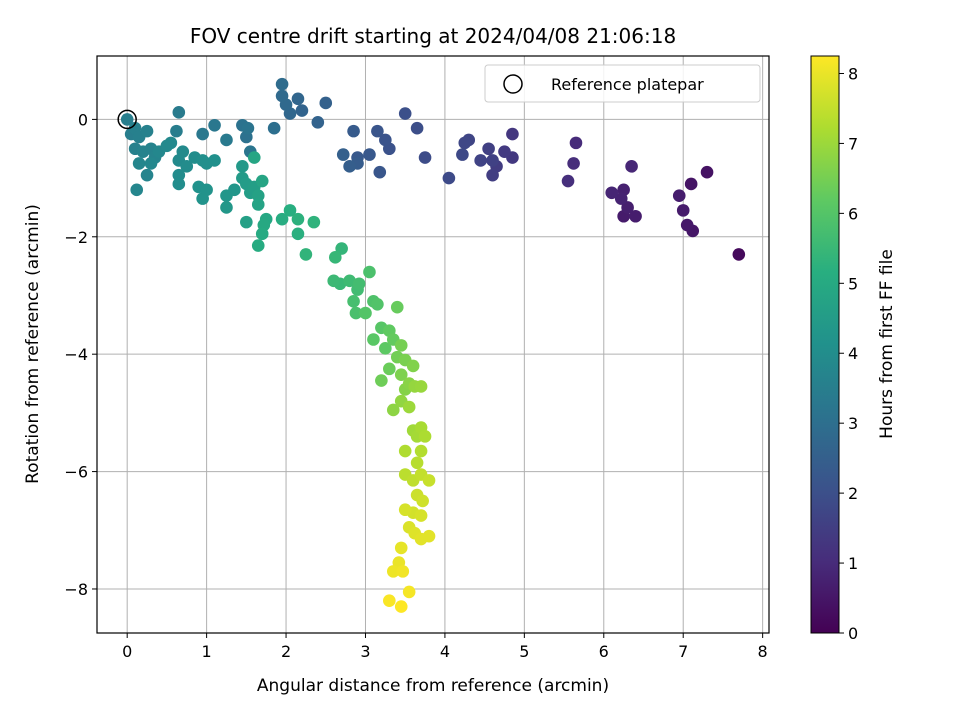 The width and height of the screenshot is (960, 720). What do you see at coordinates (365, 651) in the screenshot?
I see `x-tick-label: 3` at bounding box center [365, 651].